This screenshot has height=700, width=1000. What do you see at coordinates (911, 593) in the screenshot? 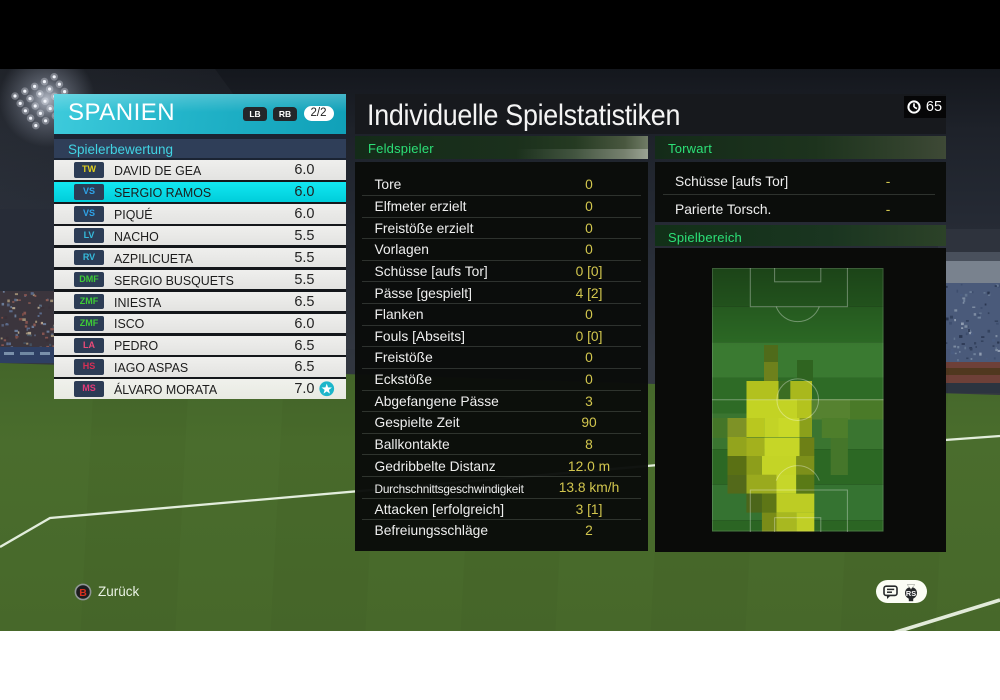
I see `svg-text: RS` at bounding box center [911, 593].